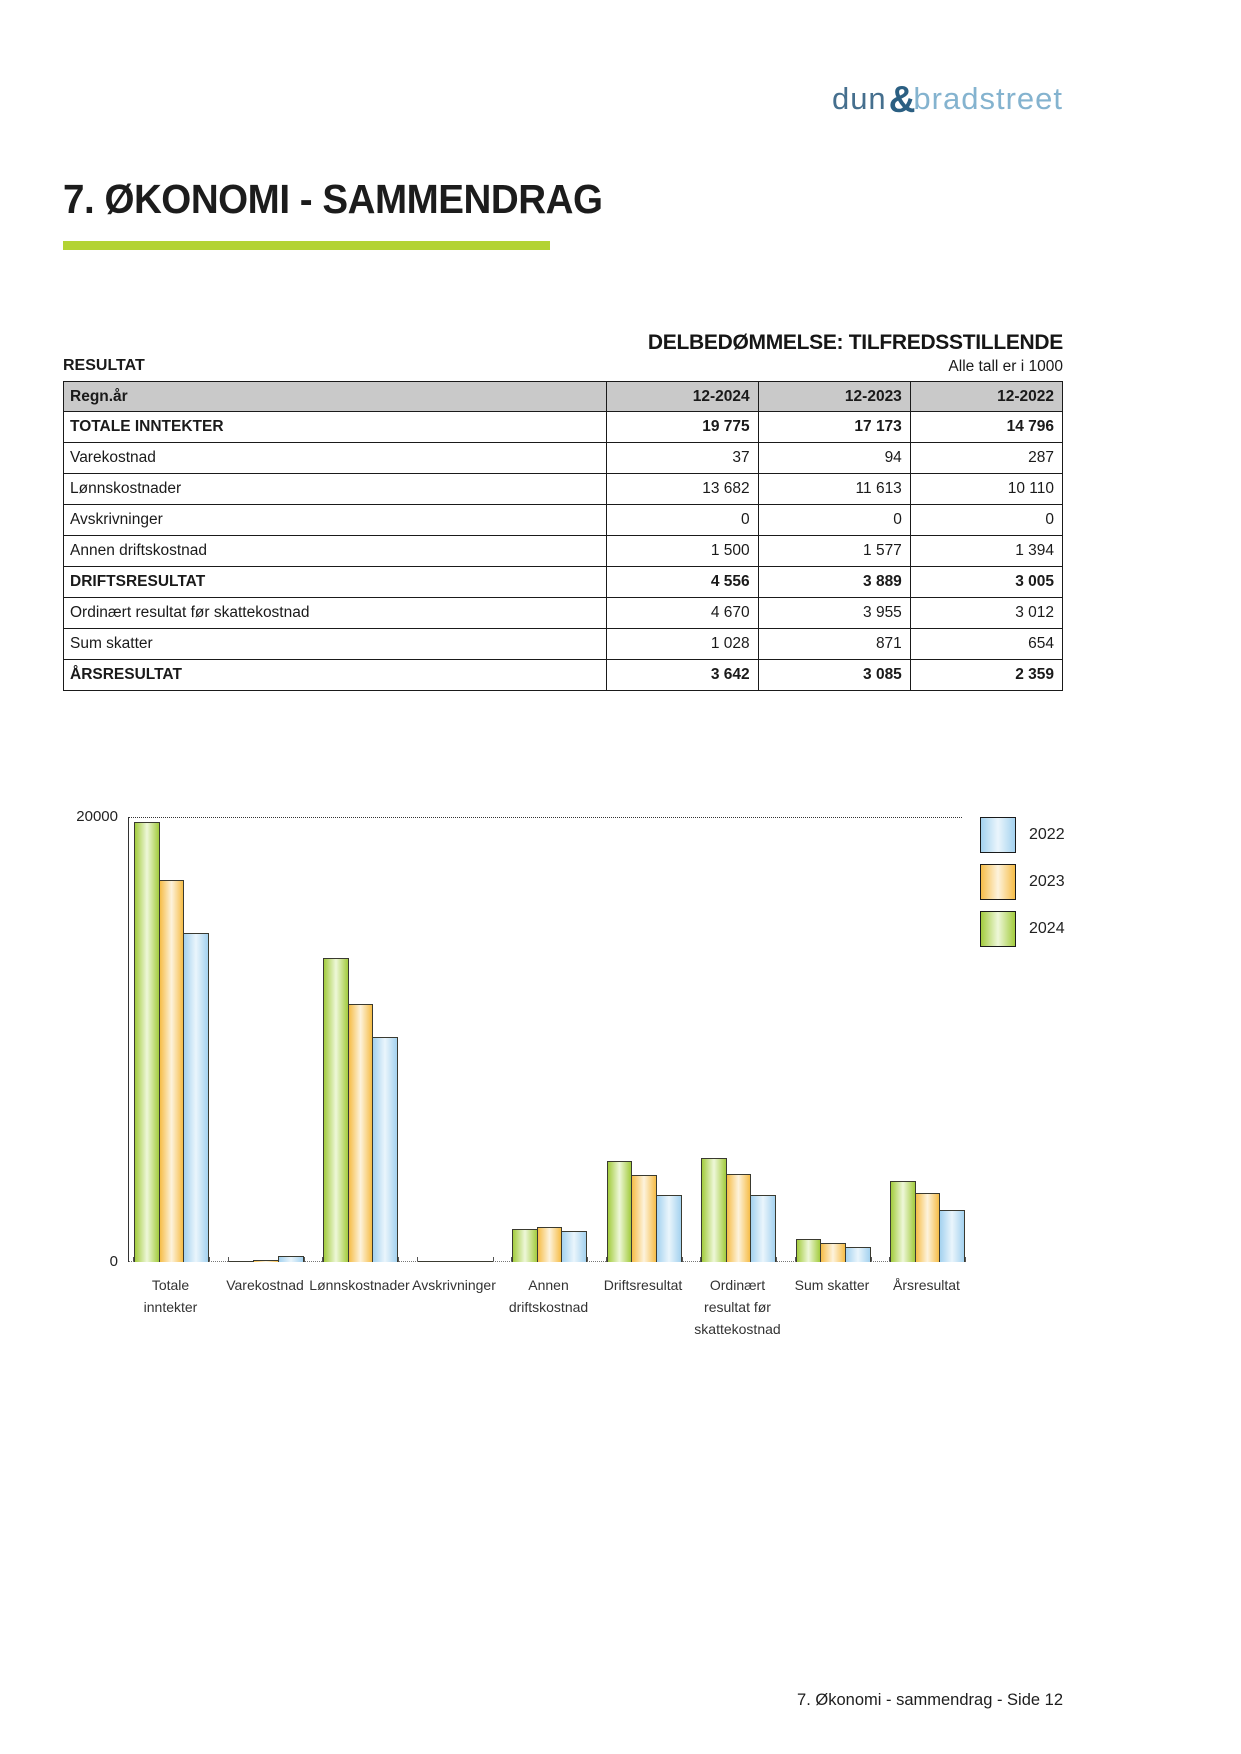 This screenshot has height=1754, width=1241. I want to click on table-row: Varekostnad 37 94 287, so click(563, 458).